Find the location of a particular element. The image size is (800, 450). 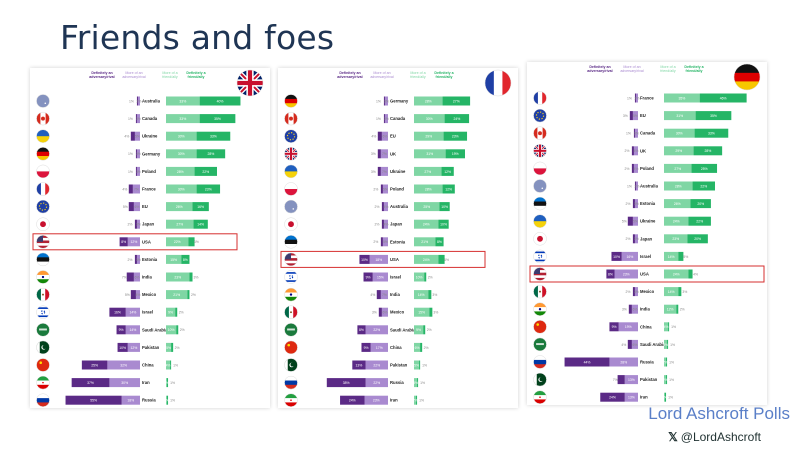

france-flag-icon is located at coordinates (540, 98).